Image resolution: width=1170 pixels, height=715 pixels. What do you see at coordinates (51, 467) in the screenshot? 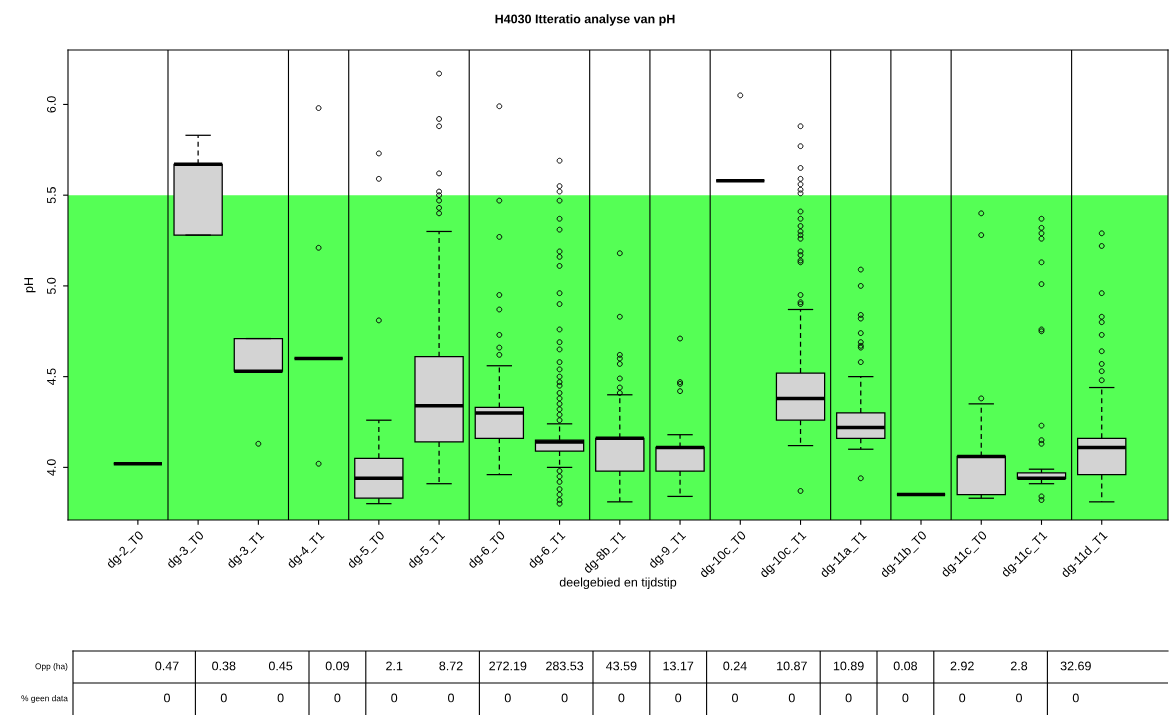
I see `y-tick-label: 4.0` at bounding box center [51, 467].